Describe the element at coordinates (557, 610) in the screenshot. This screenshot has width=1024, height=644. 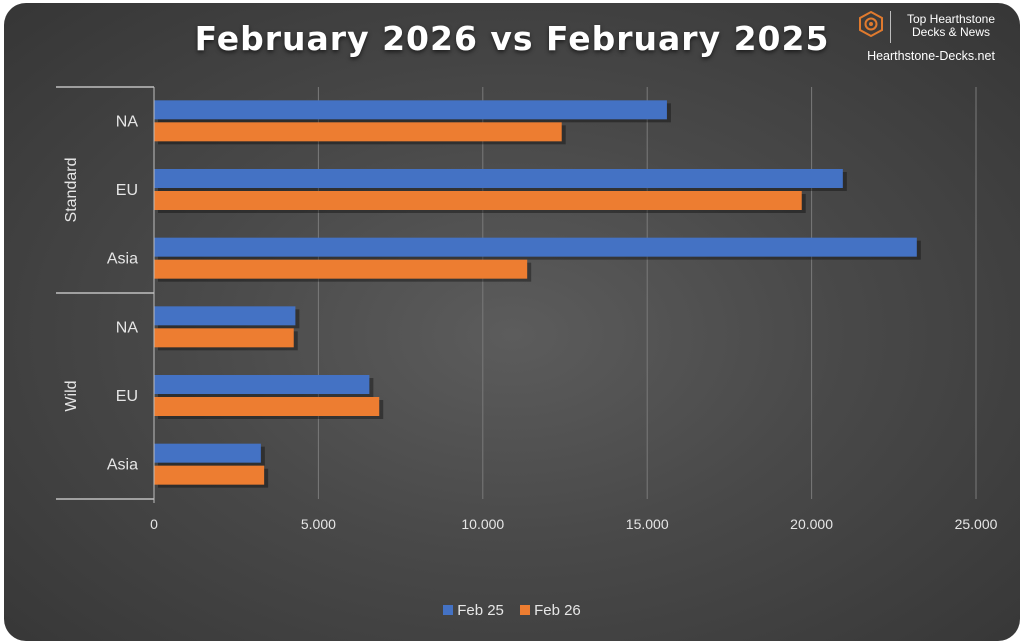
I see `legend-label-feb26: Feb 26` at that location.